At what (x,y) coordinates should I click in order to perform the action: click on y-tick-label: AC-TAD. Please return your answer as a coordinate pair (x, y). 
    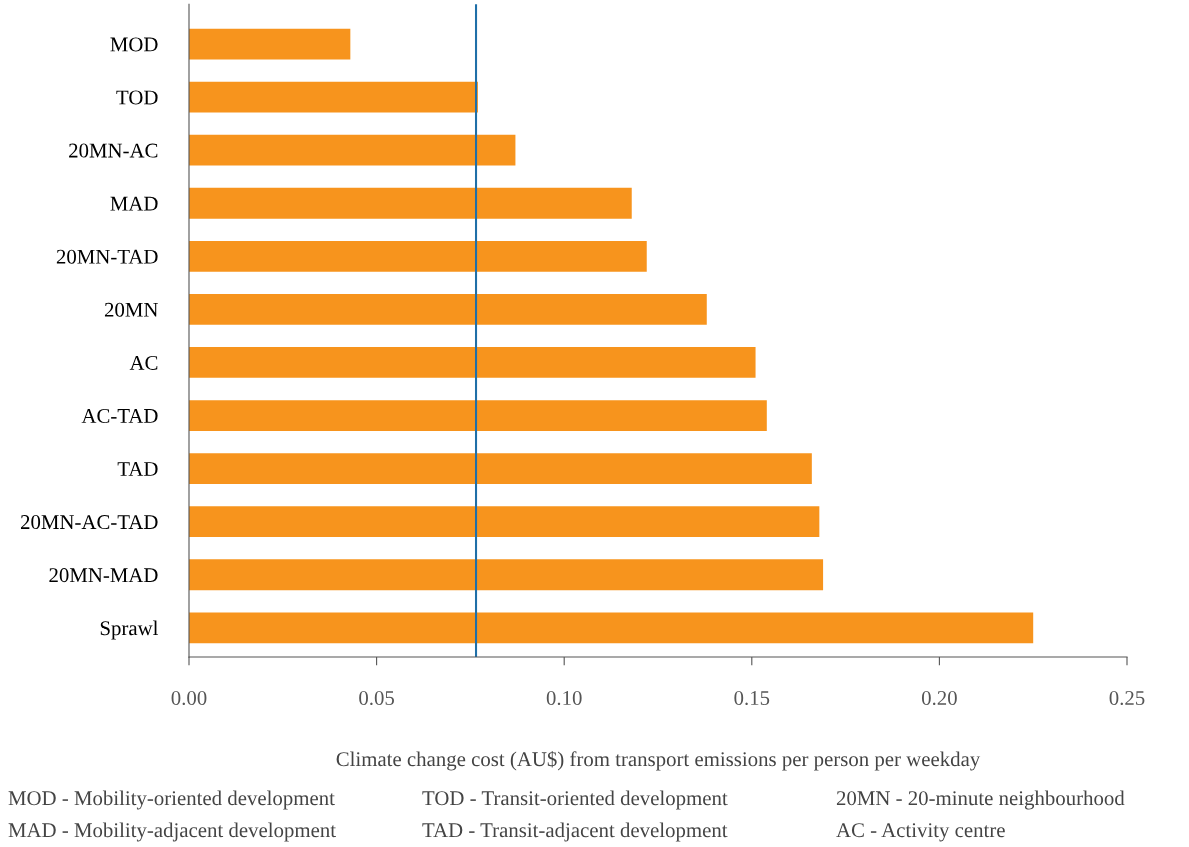
    Looking at the image, I should click on (119, 415).